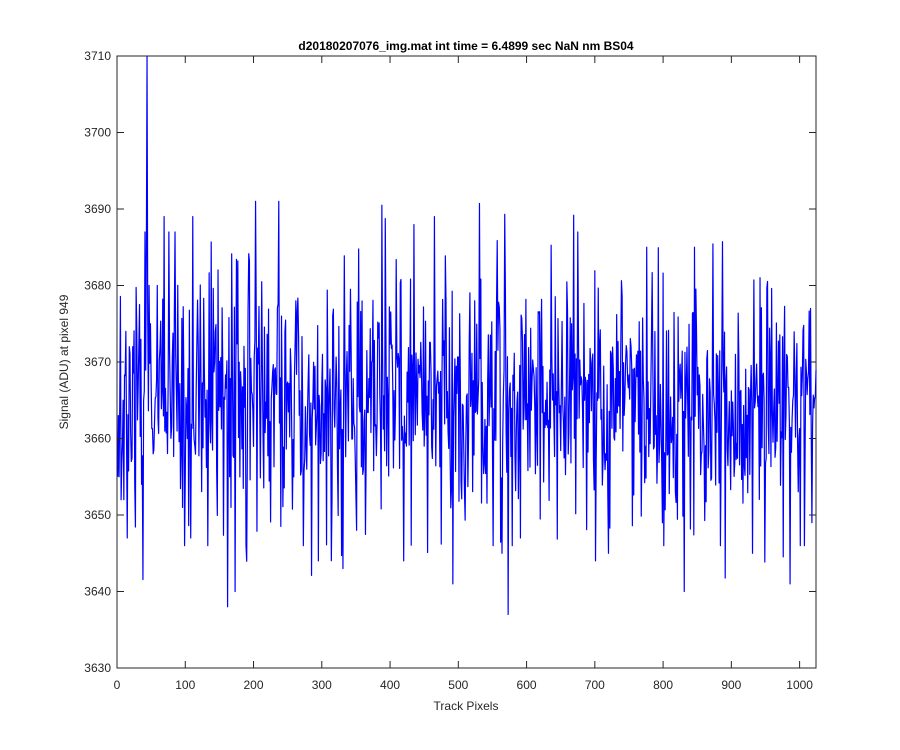  I want to click on y-tick-label: 3700, so click(97, 133).